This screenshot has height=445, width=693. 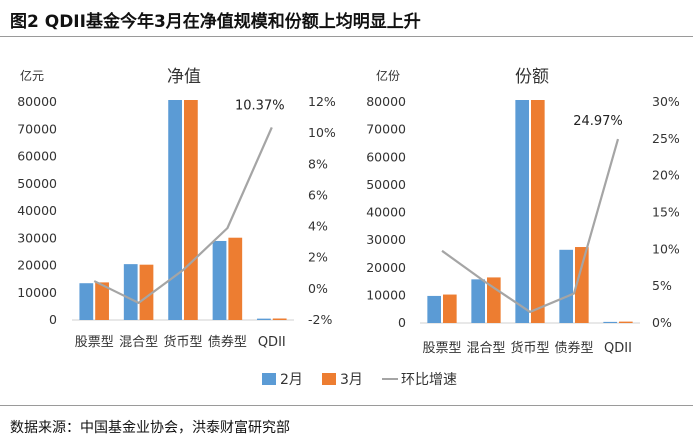 What do you see at coordinates (32, 75) in the screenshot?
I see `nav-y-unit-label: 亿元` at bounding box center [32, 75].